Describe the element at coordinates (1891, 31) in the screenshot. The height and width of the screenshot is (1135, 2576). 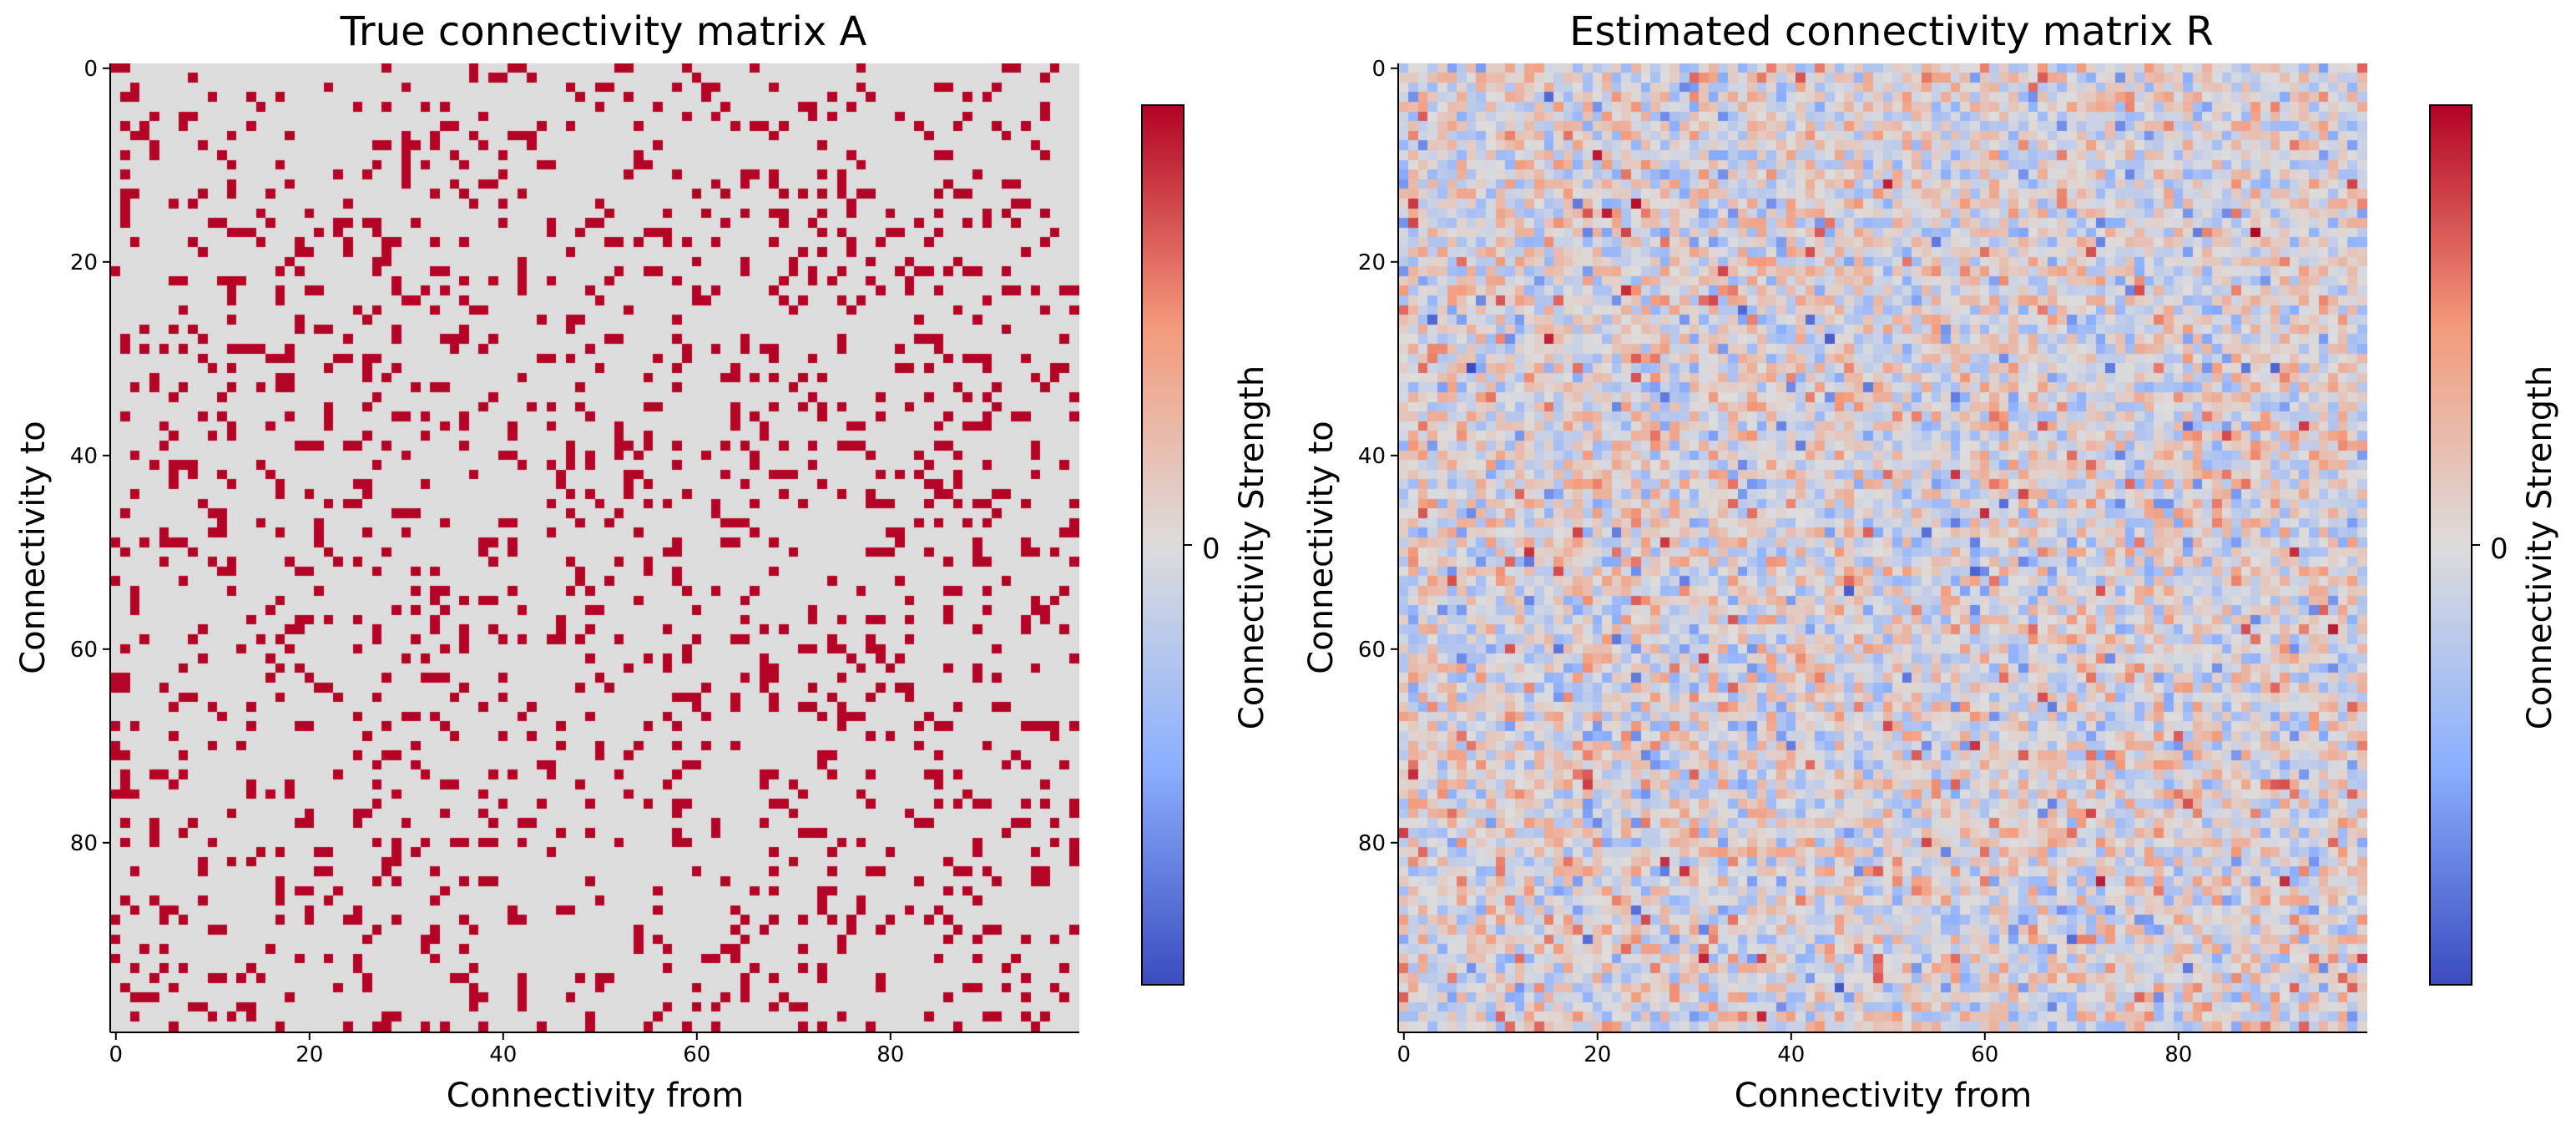
I see `chart-title: Estimated connectivity matrix R` at that location.